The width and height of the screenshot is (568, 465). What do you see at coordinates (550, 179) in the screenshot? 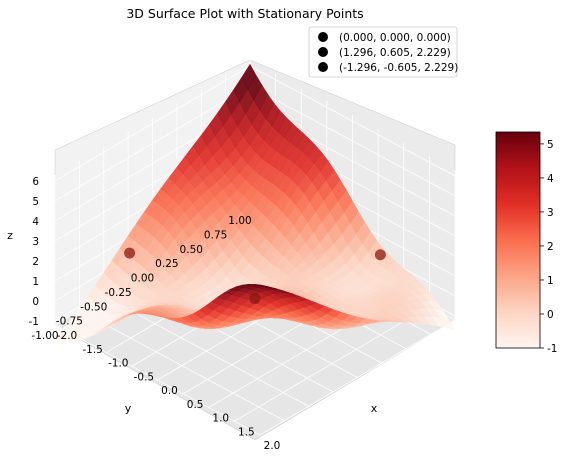
I see `colorbar-tick-label: 4` at bounding box center [550, 179].